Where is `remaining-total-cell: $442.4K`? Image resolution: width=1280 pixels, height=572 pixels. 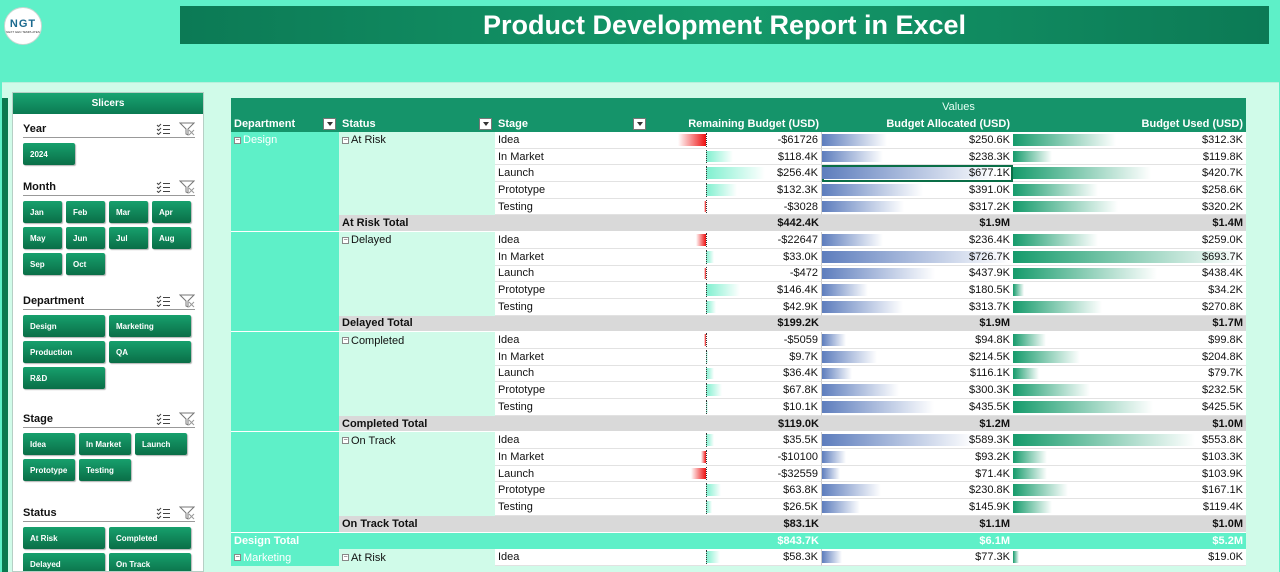
remaining-total-cell: $442.4K is located at coordinates (764, 224).